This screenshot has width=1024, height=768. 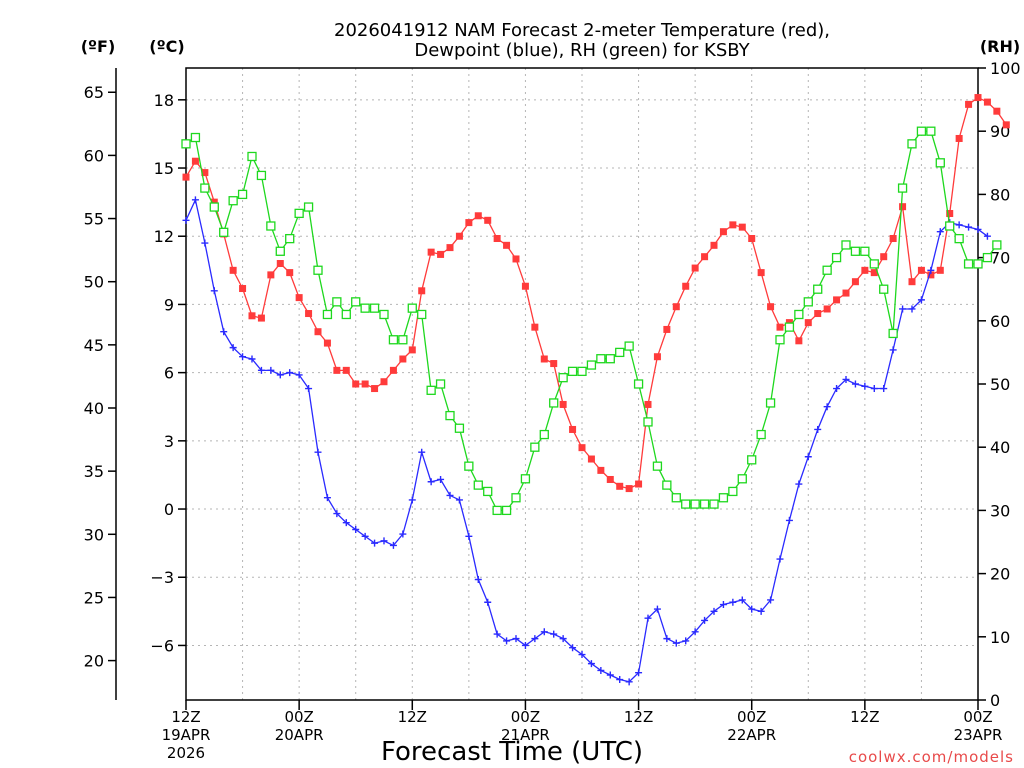 What do you see at coordinates (94, 155) in the screenshot?
I see `fahrenheit-tick-label: 60` at bounding box center [94, 155].